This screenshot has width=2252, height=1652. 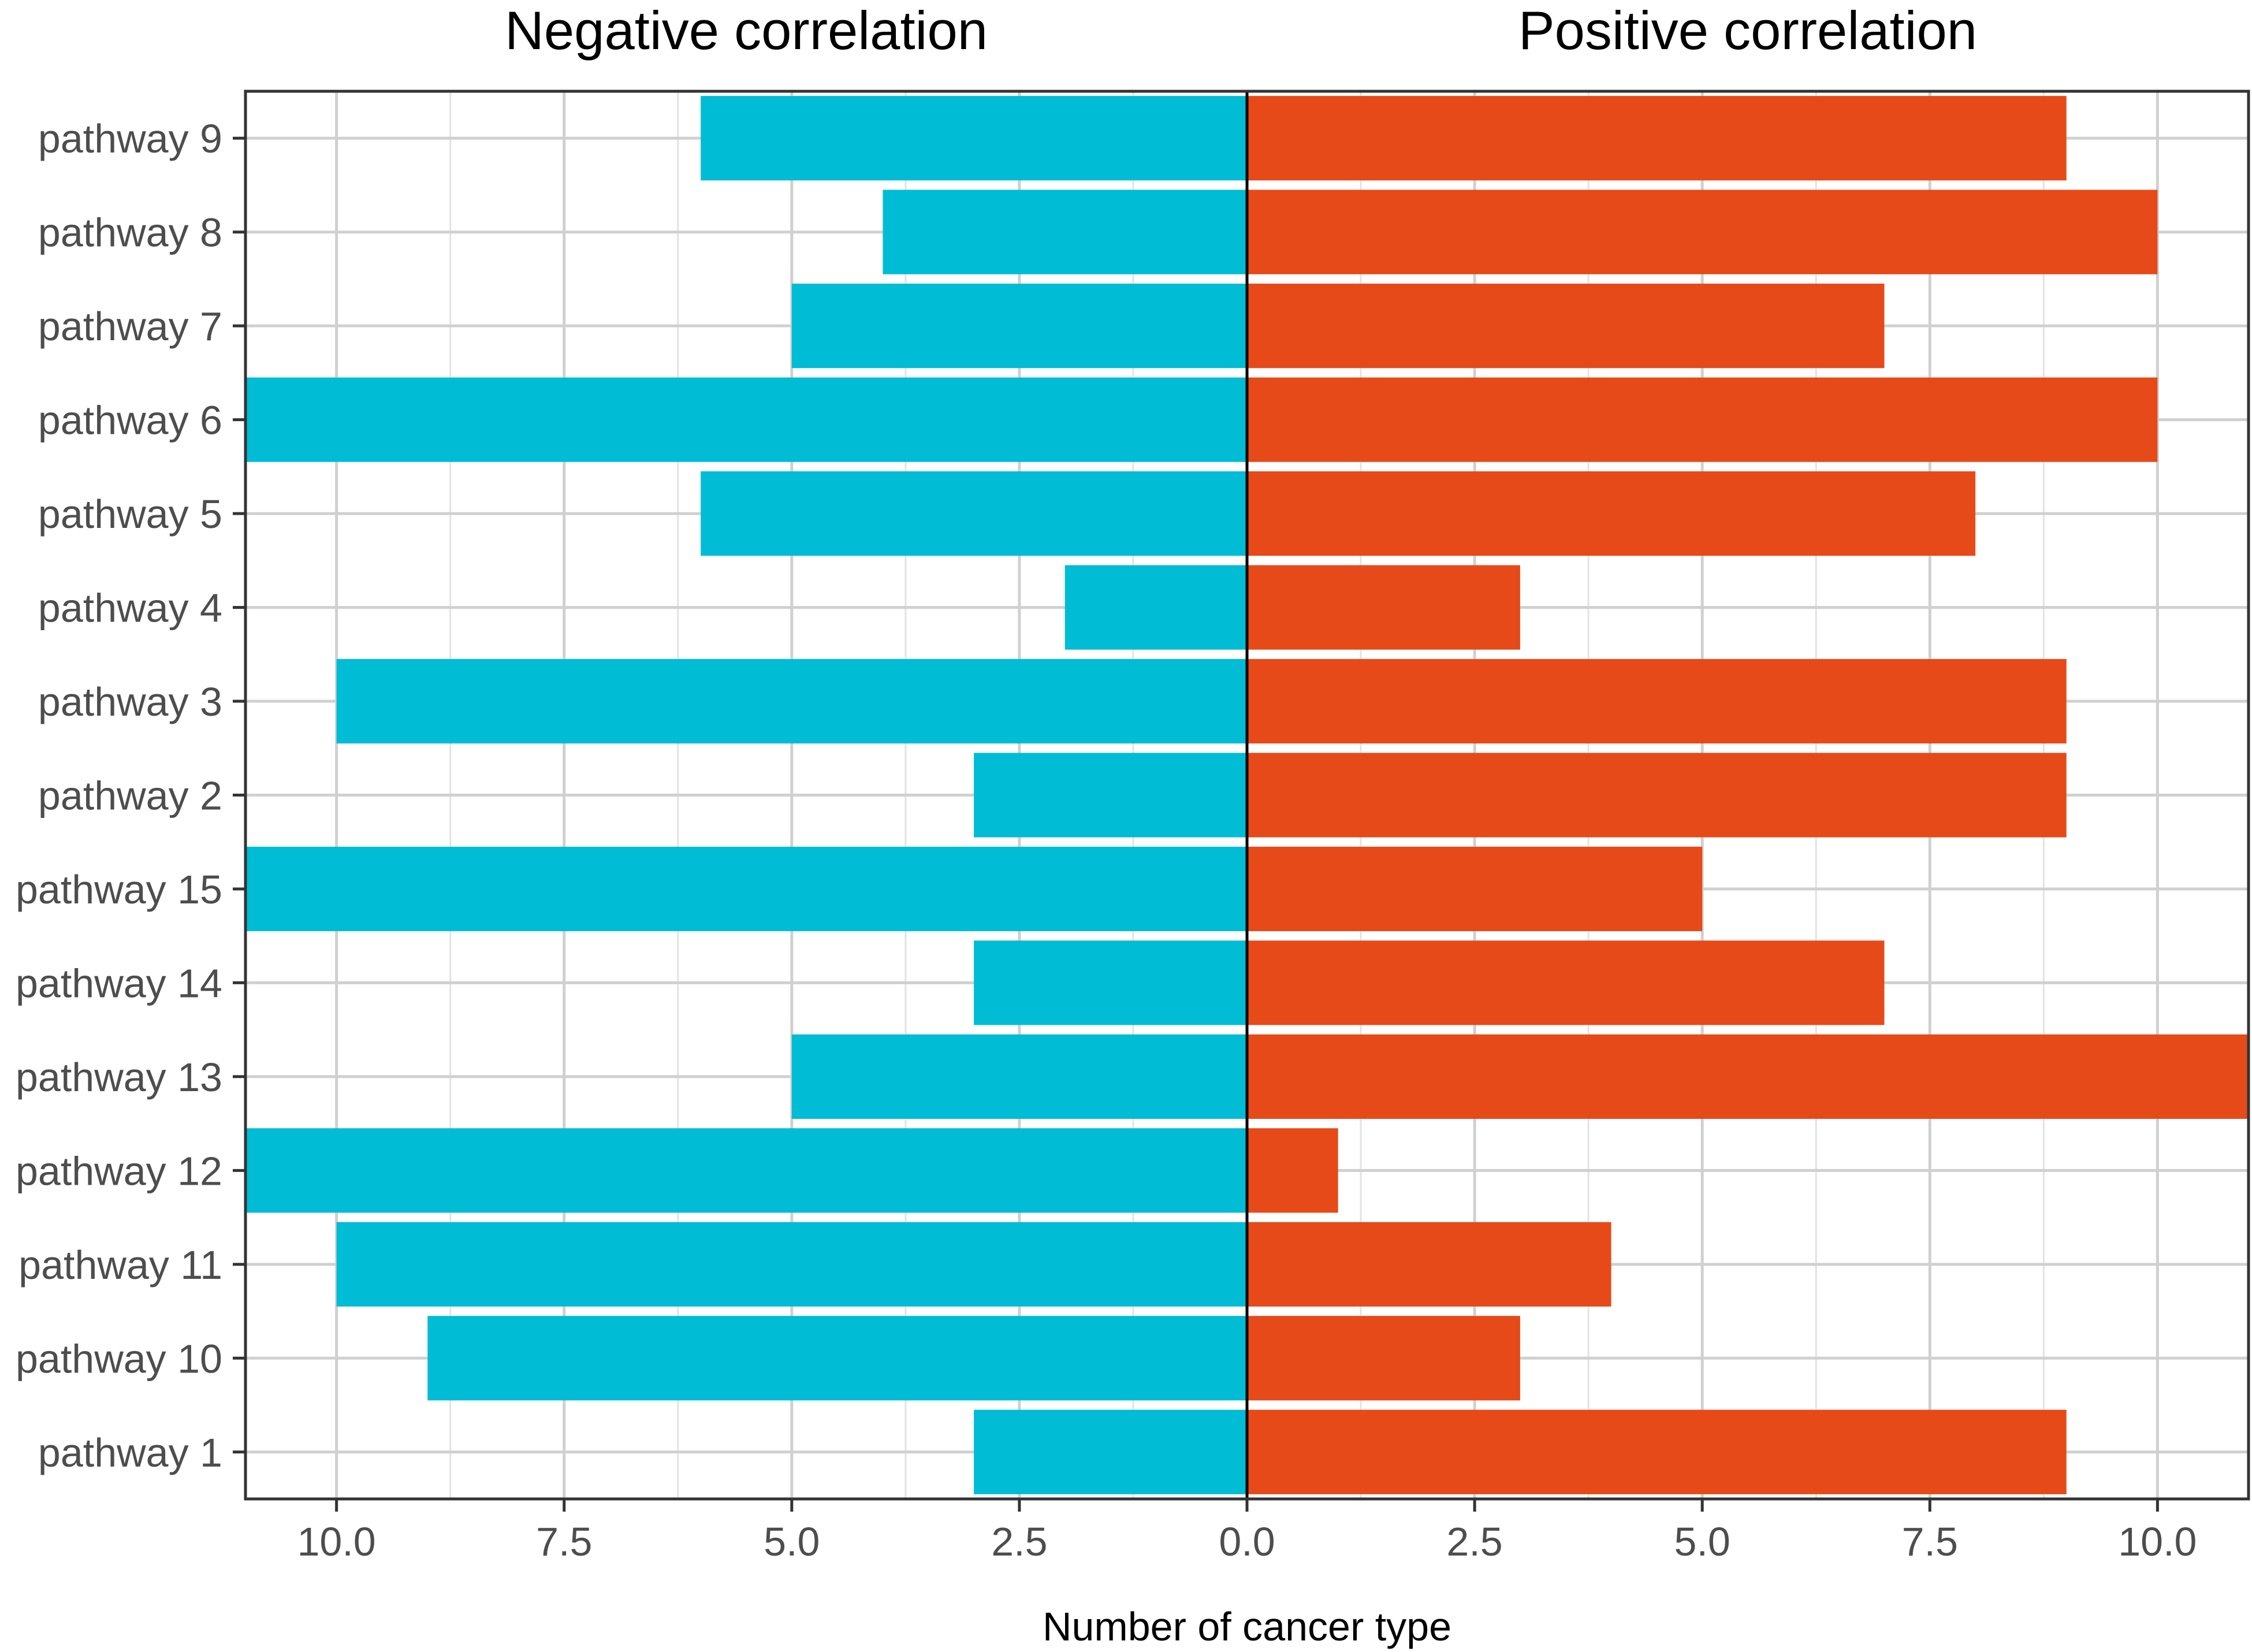 I want to click on y-tick-label: pathway 5, so click(x=130, y=514).